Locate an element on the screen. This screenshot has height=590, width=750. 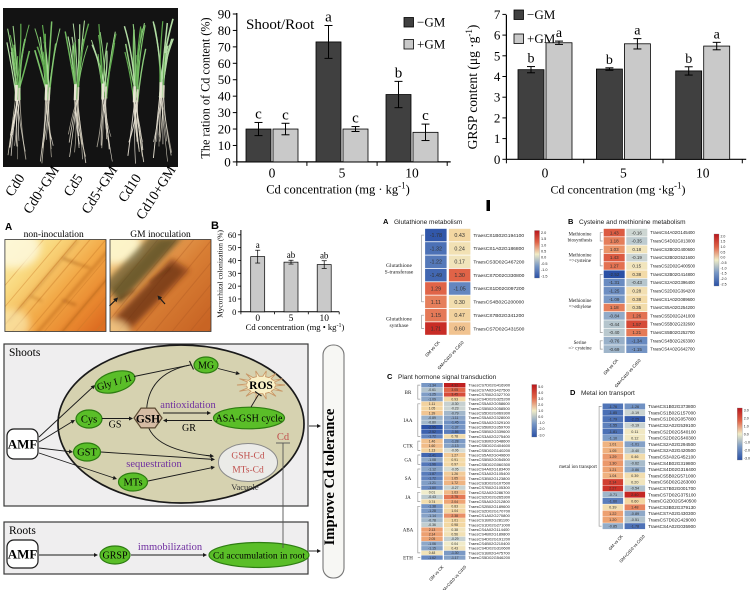
svg-text: 50 is located at coordinates (224, 79).